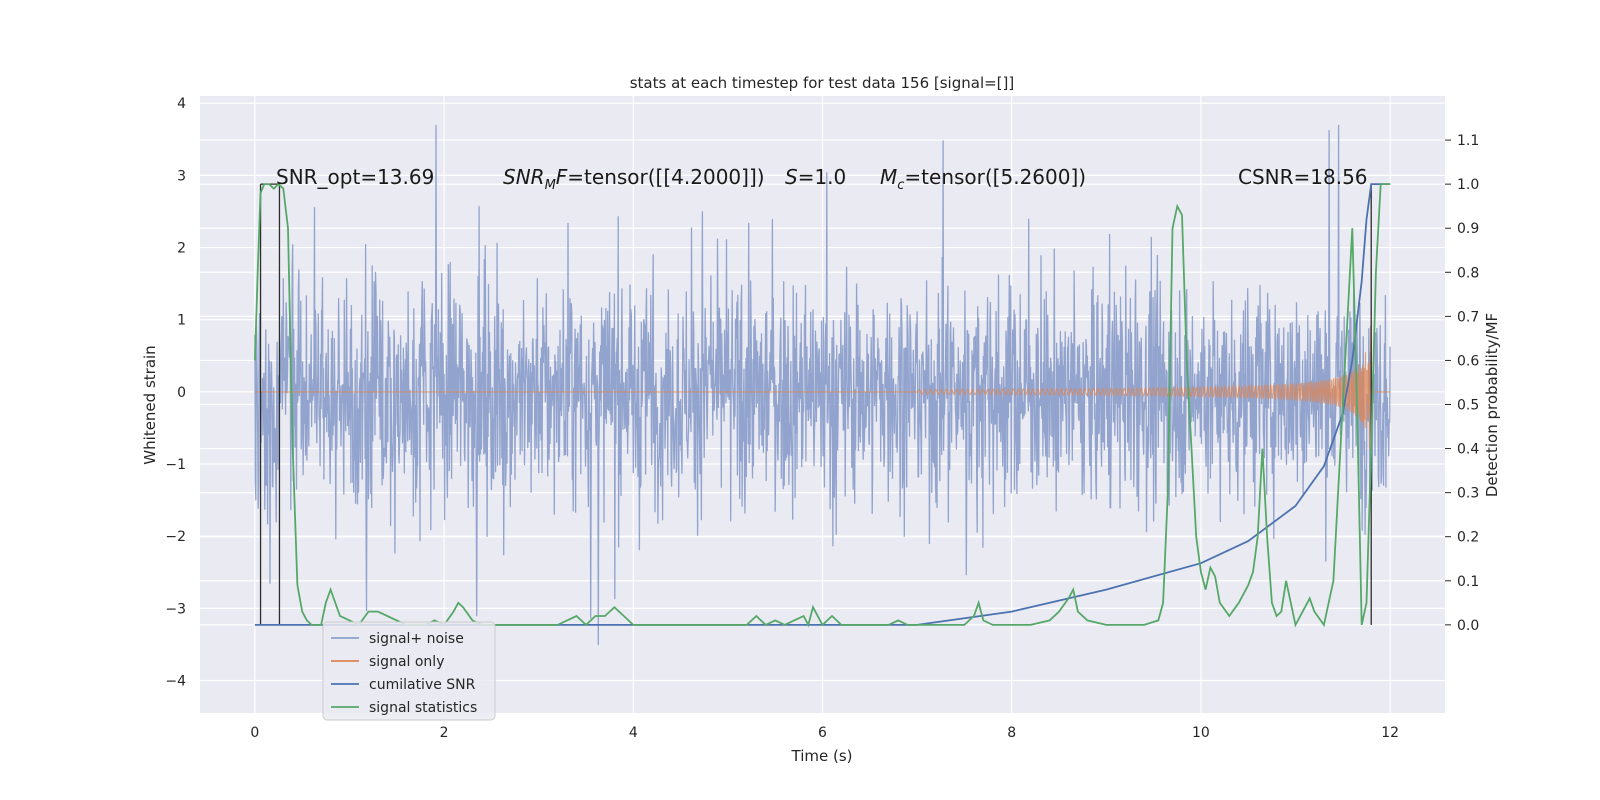  What do you see at coordinates (1468, 626) in the screenshot?
I see `y2-tick-label: 0.0` at bounding box center [1468, 626].